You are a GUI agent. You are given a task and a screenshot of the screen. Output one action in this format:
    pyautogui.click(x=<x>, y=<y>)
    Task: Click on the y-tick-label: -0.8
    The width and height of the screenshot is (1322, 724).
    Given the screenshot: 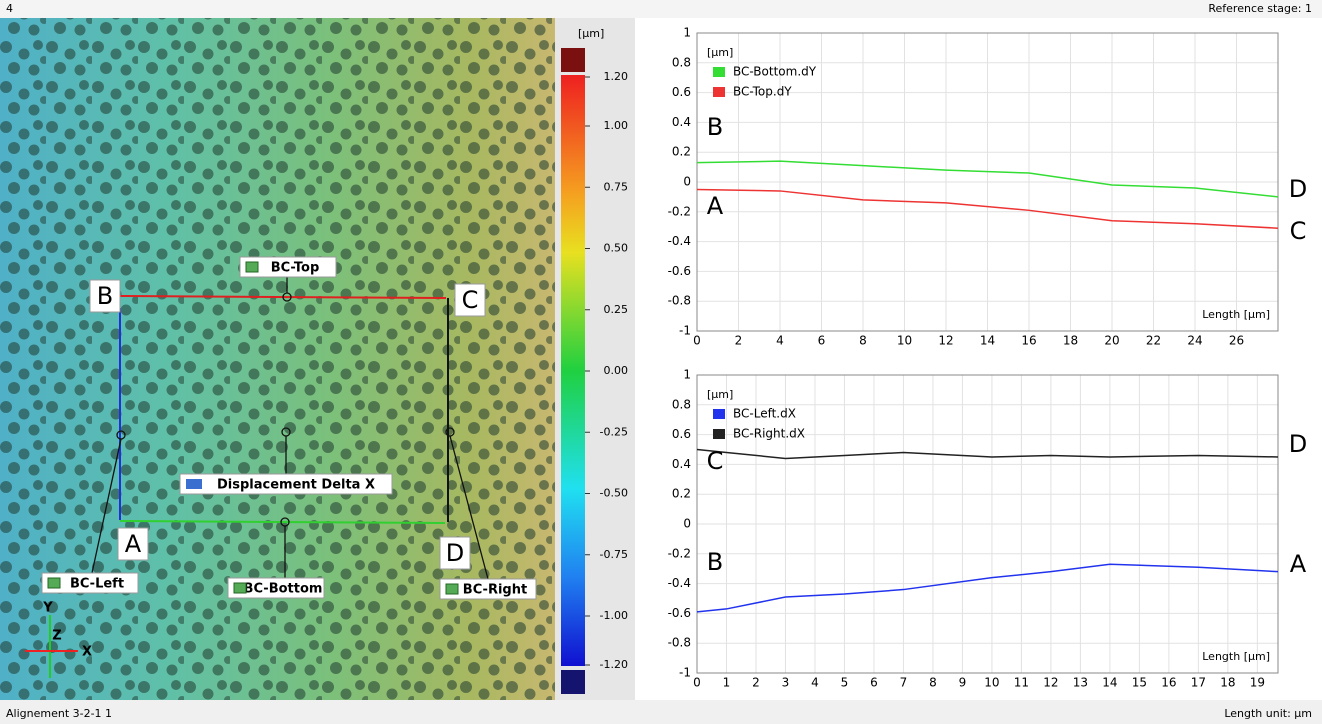 What is the action you would take?
    pyautogui.click(x=679, y=643)
    